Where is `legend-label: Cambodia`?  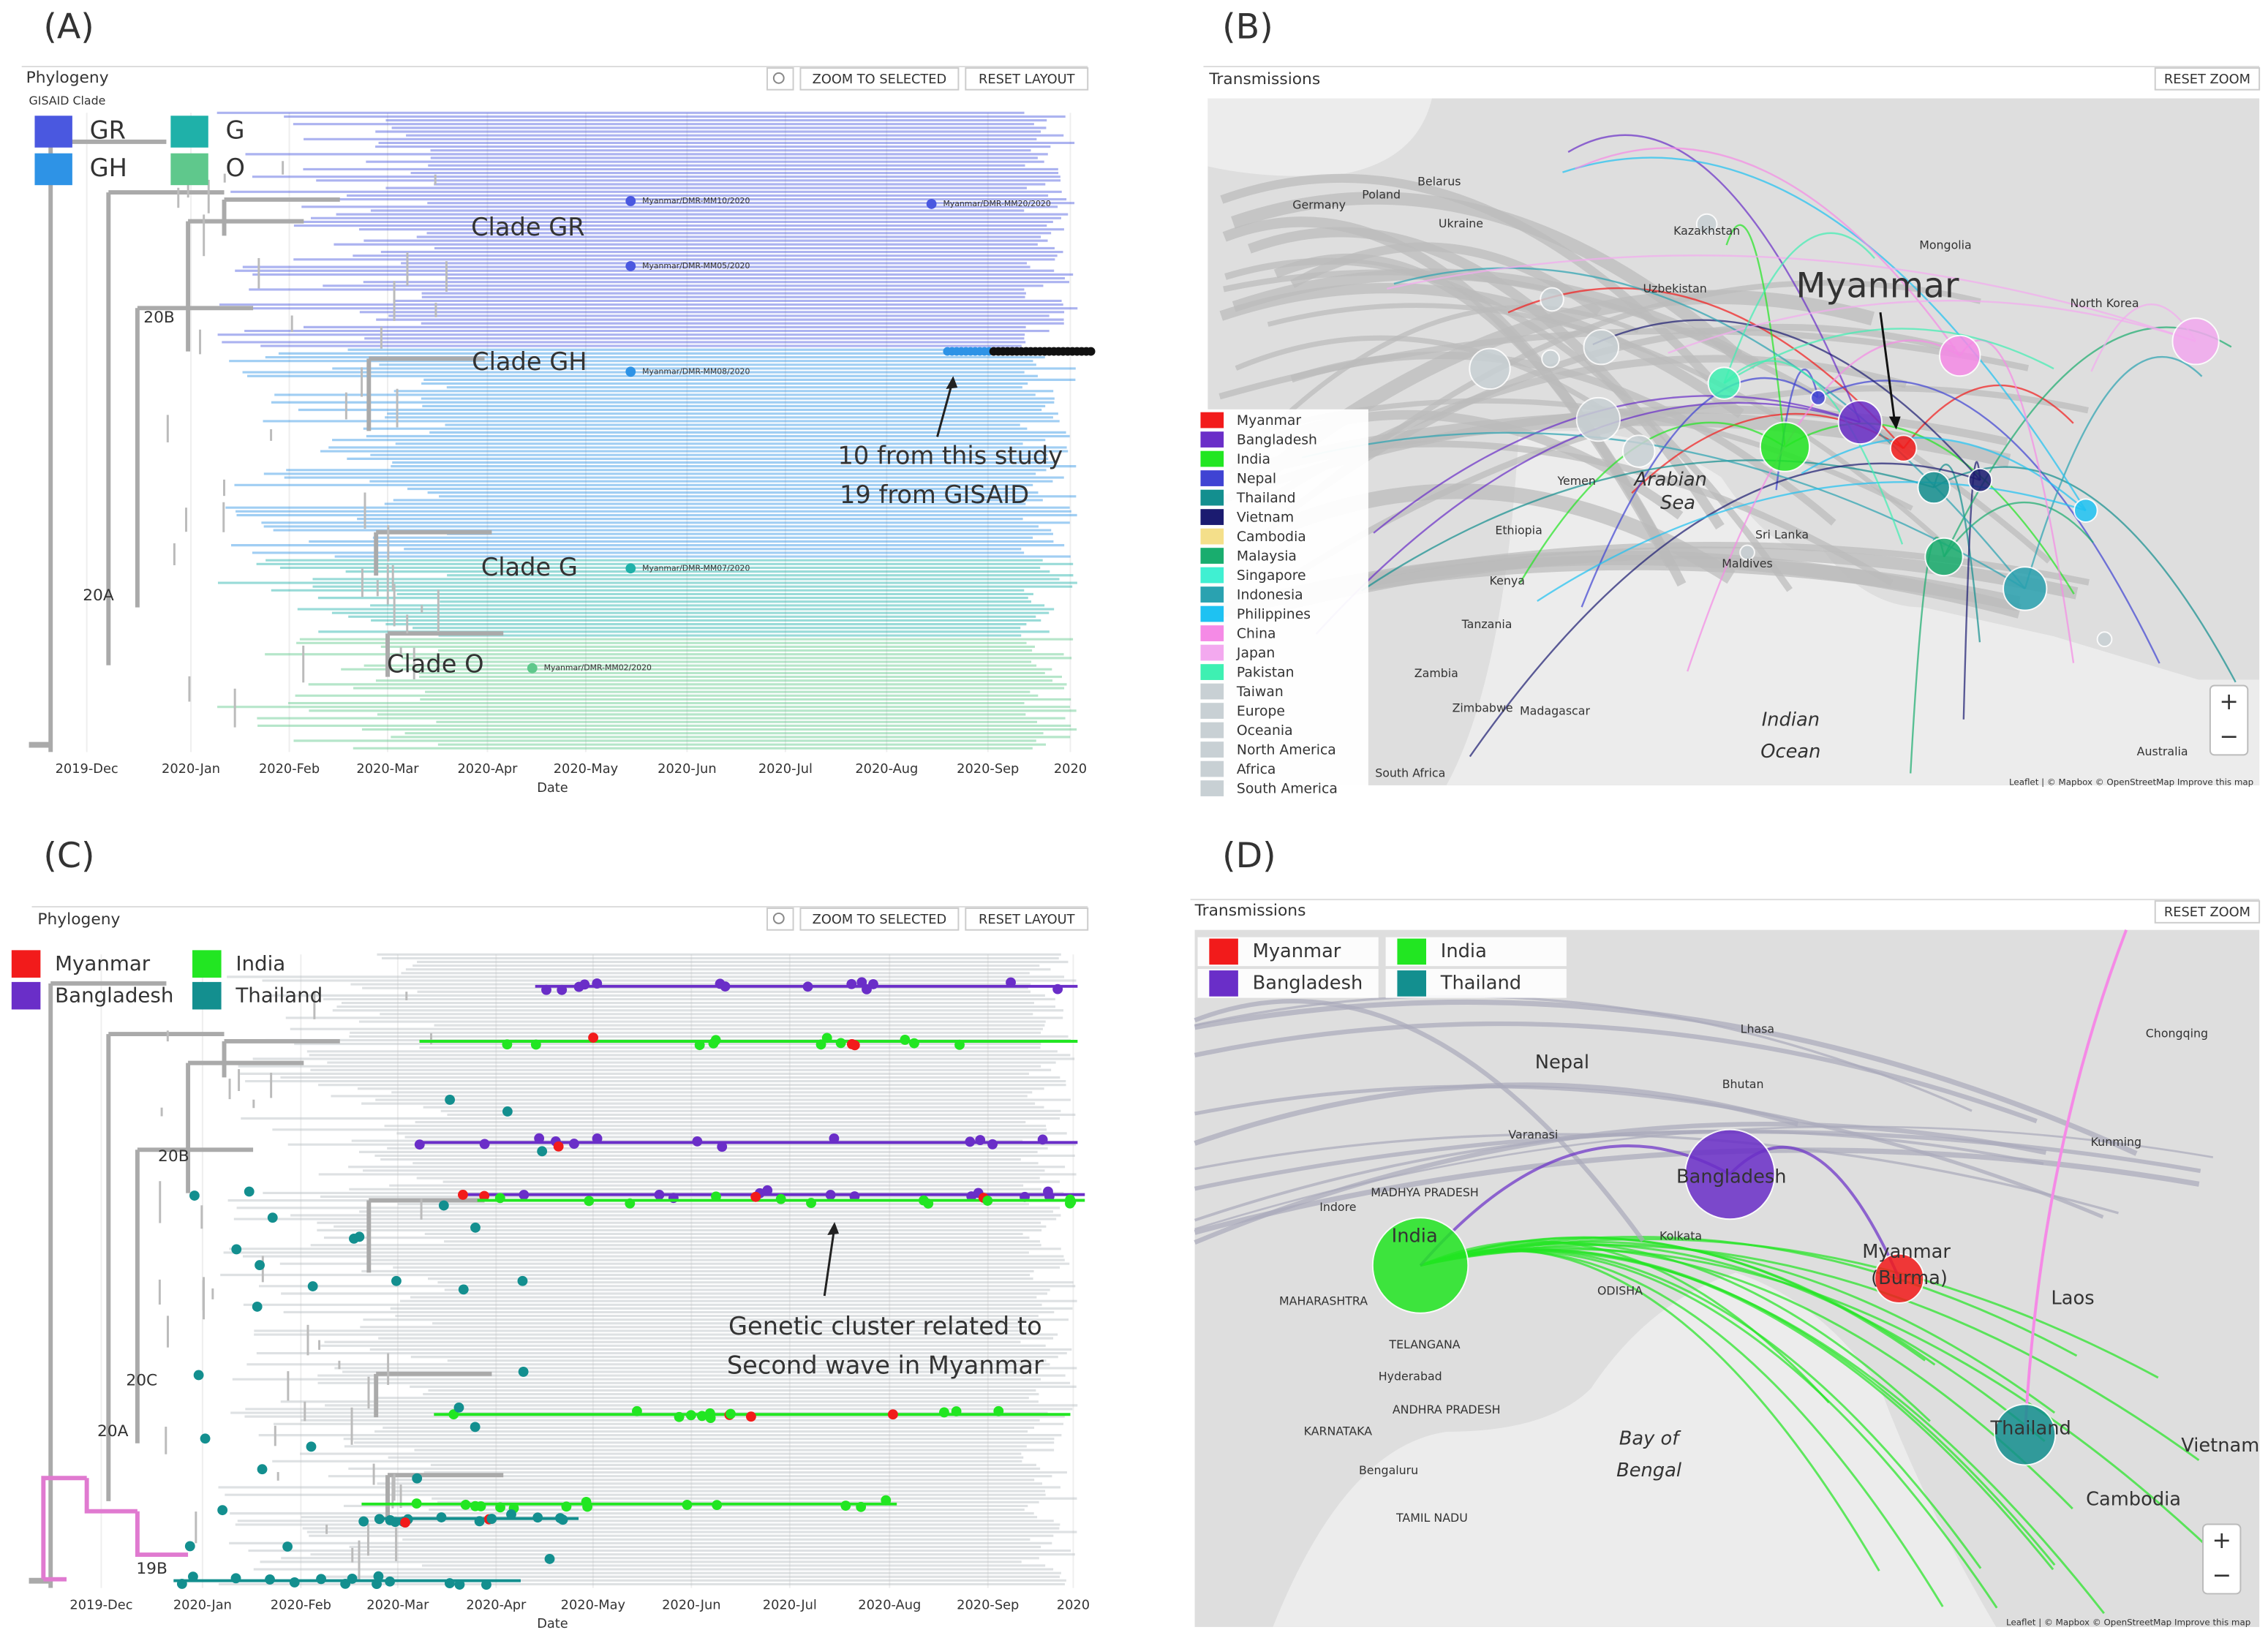 legend-label: Cambodia is located at coordinates (1271, 537).